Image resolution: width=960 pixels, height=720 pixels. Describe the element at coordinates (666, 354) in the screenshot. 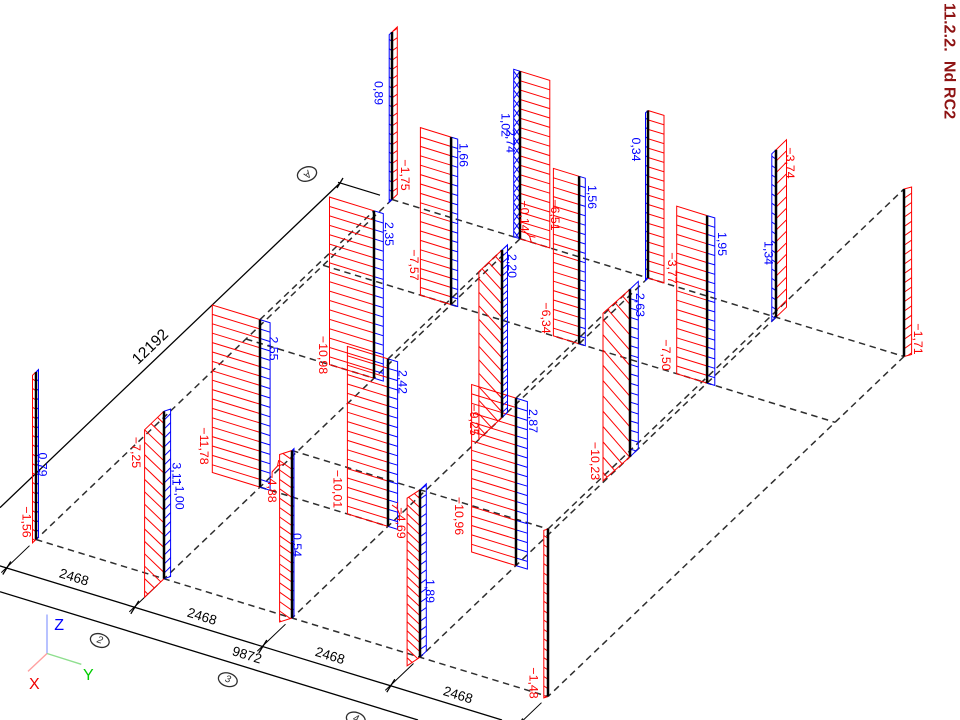

I see `svg-text: −7,50` at that location.